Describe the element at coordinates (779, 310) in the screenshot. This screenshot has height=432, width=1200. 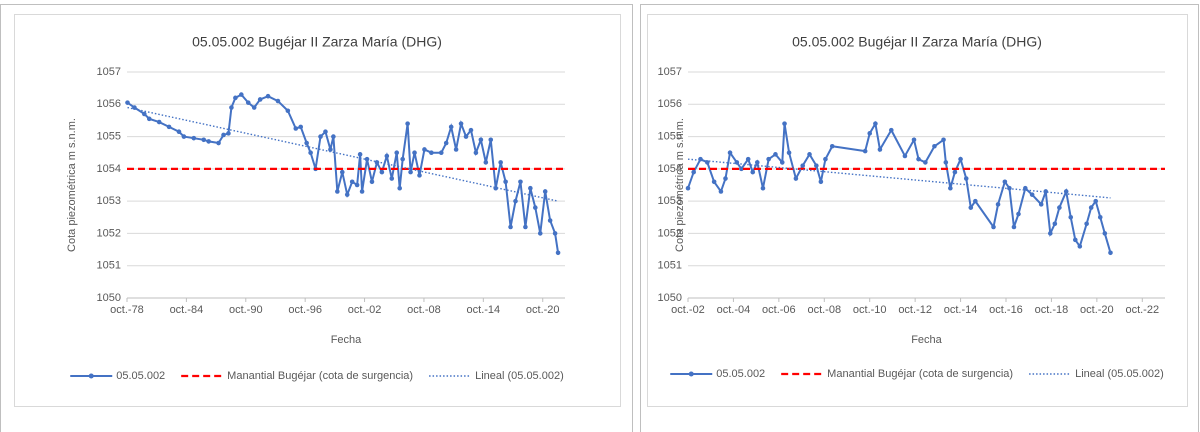
I see `x-tick-label: oct.-06` at that location.